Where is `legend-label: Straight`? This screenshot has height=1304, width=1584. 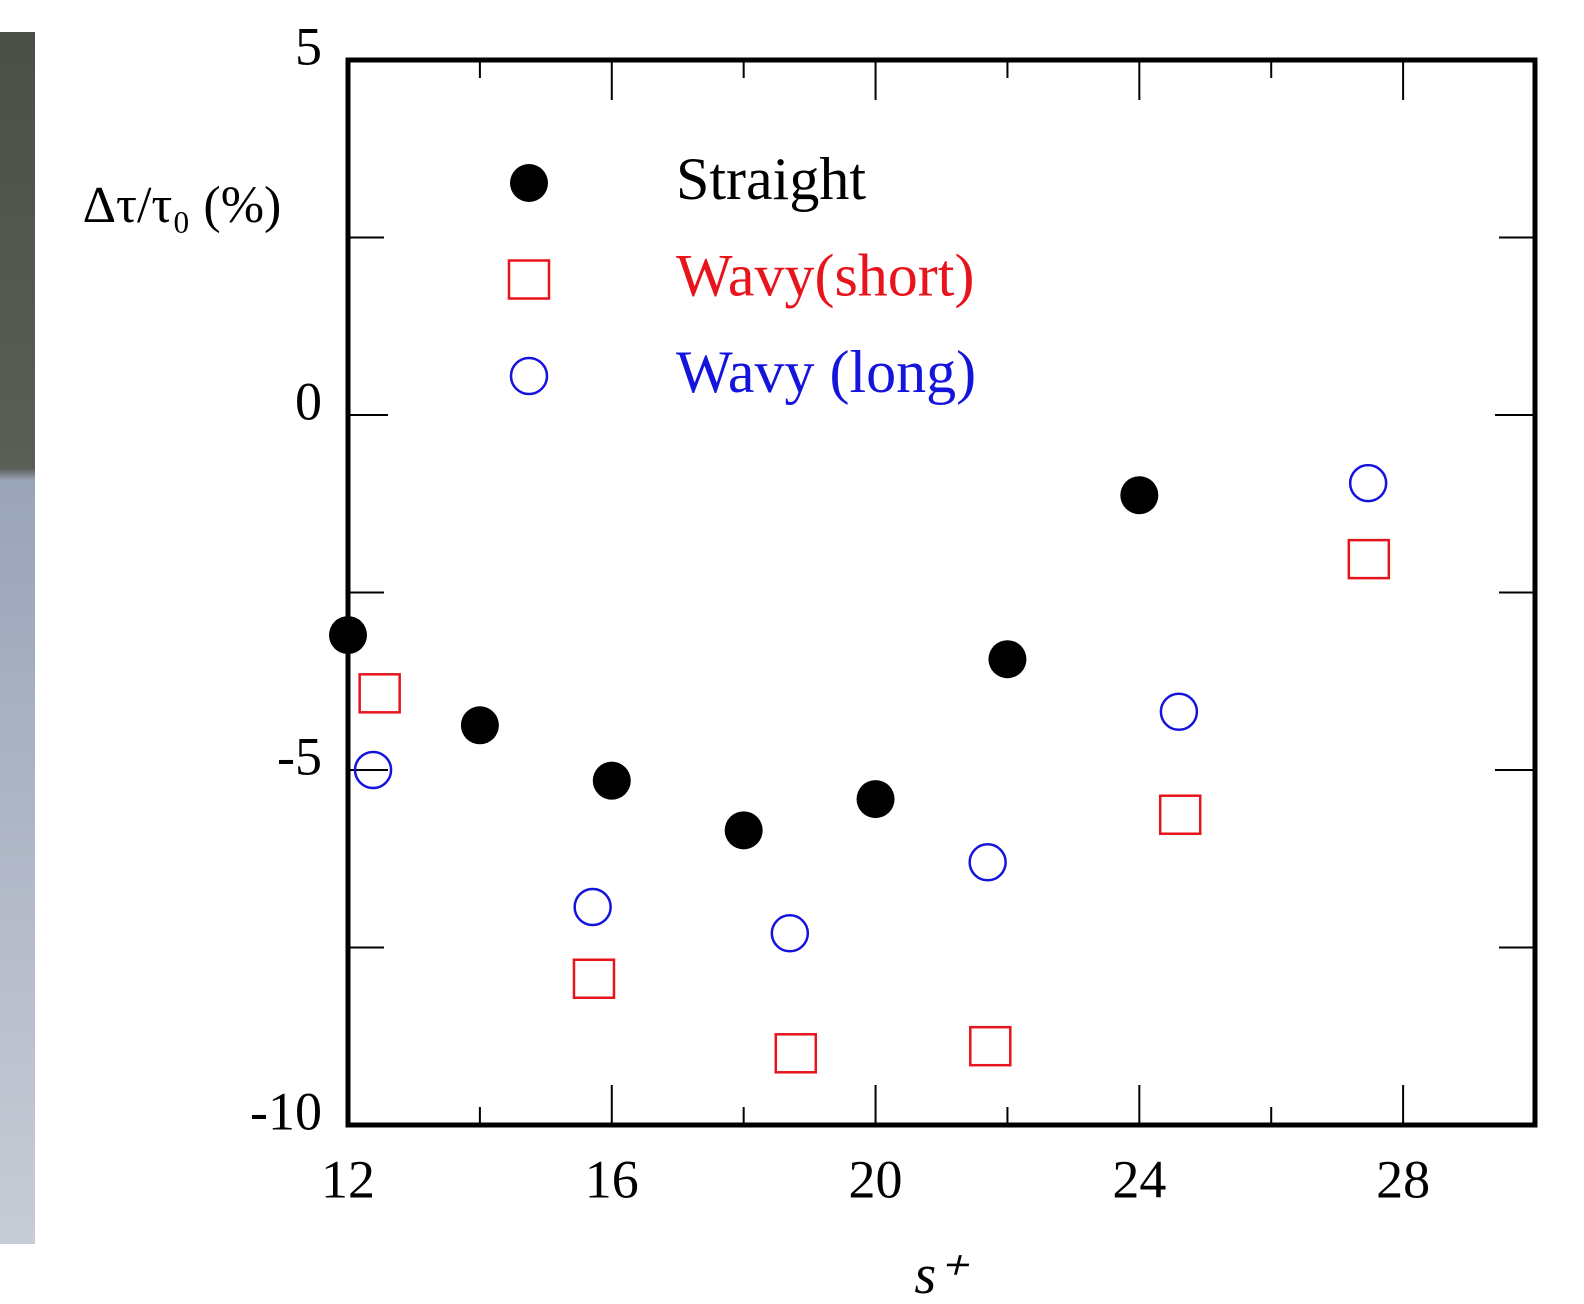 legend-label: Straight is located at coordinates (771, 179).